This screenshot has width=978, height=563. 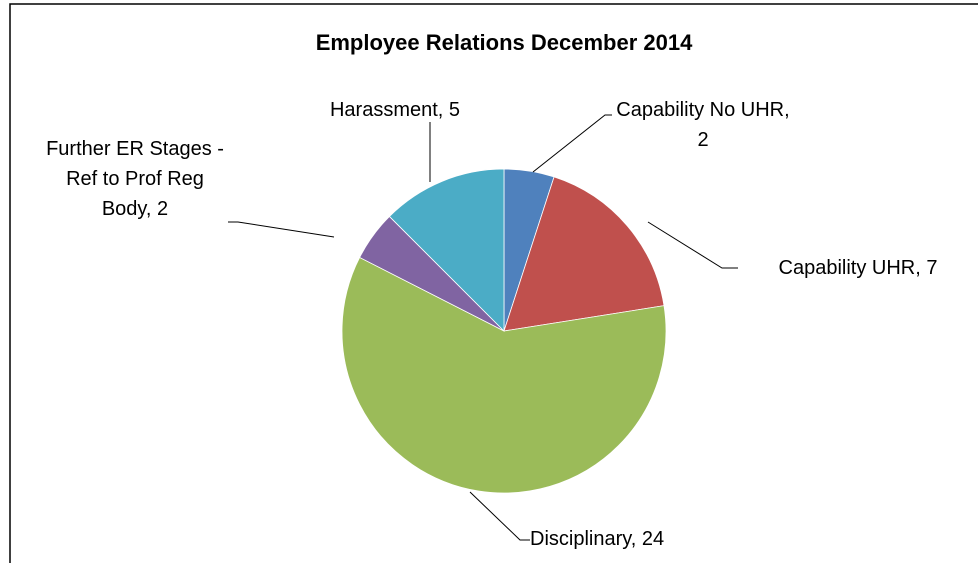 What do you see at coordinates (395, 110) in the screenshot?
I see `data-label: Harassment, 5` at bounding box center [395, 110].